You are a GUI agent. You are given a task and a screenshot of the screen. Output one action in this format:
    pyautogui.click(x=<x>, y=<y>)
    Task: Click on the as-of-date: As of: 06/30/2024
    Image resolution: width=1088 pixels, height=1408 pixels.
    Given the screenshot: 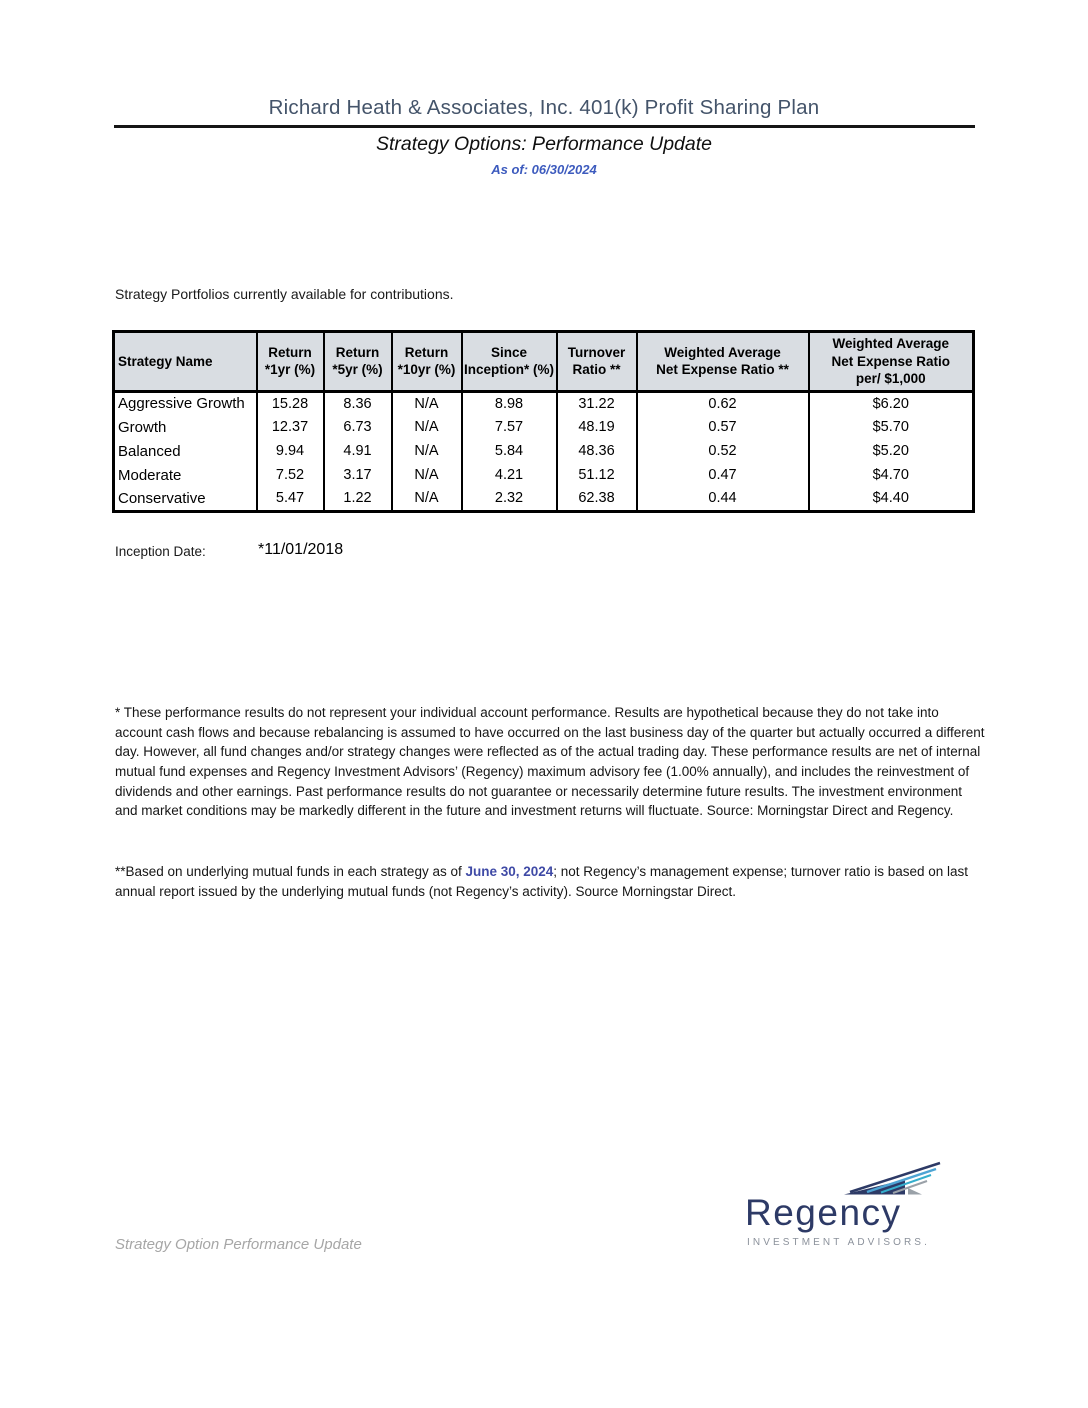 What is the action you would take?
    pyautogui.click(x=544, y=169)
    